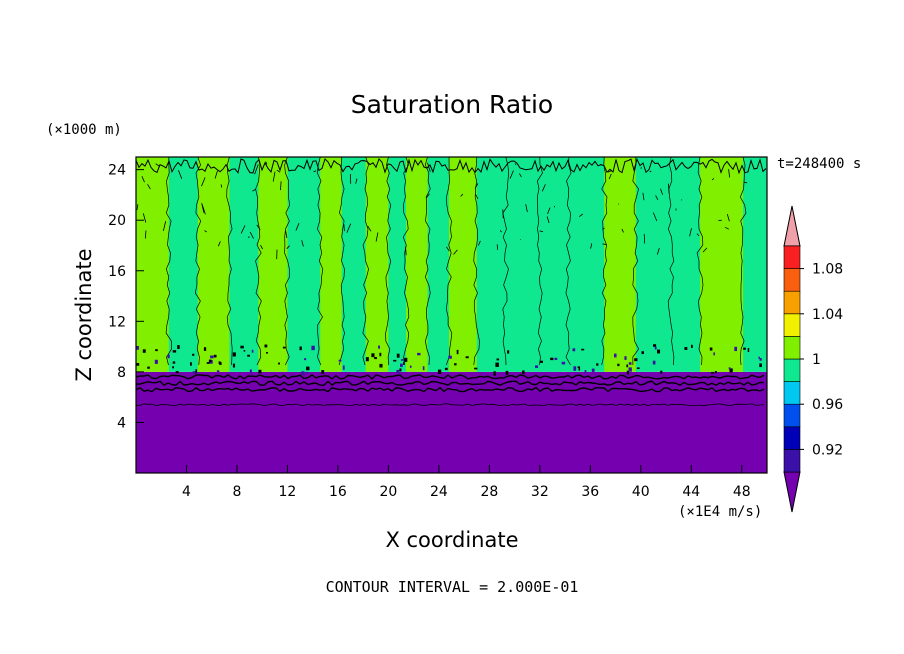  I want to click on x-tick-label: 20, so click(388, 492).